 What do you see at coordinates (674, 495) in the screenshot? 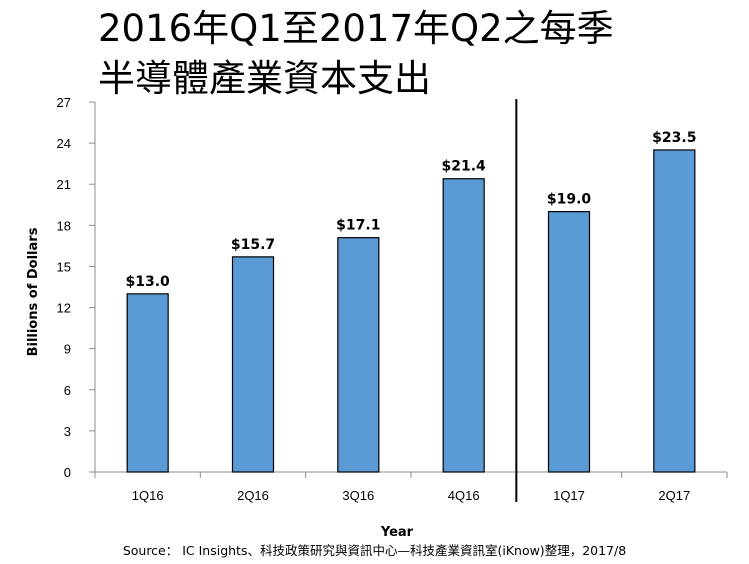
I see `x-tick-label: 2Q17` at bounding box center [674, 495].